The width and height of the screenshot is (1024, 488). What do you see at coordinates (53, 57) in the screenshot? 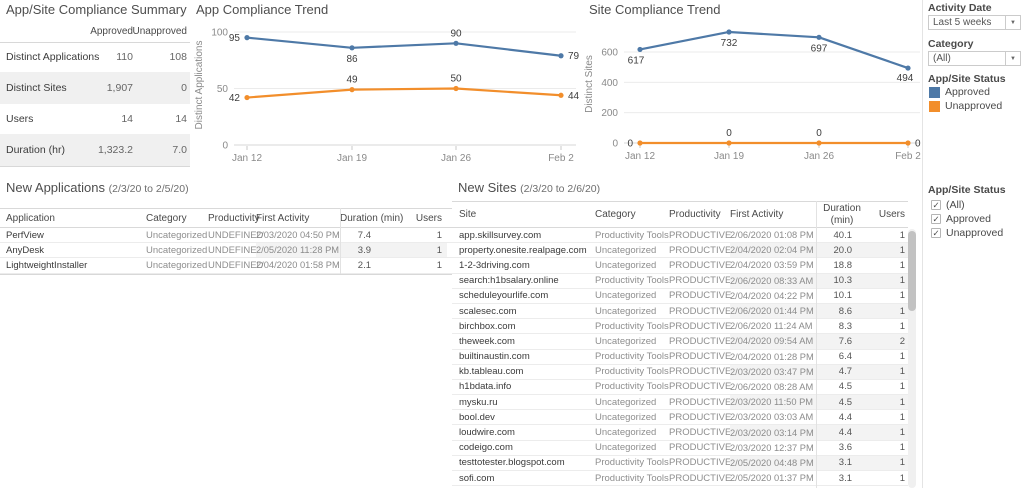
I see `summary-row-label: Distinct Applications` at bounding box center [53, 57].